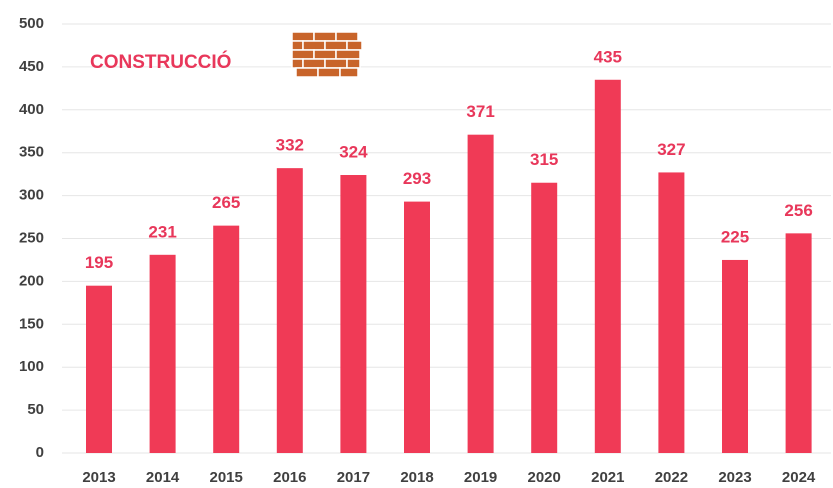 The width and height of the screenshot is (833, 488). Describe the element at coordinates (31, 66) in the screenshot. I see `y-tick-label: 450` at that location.